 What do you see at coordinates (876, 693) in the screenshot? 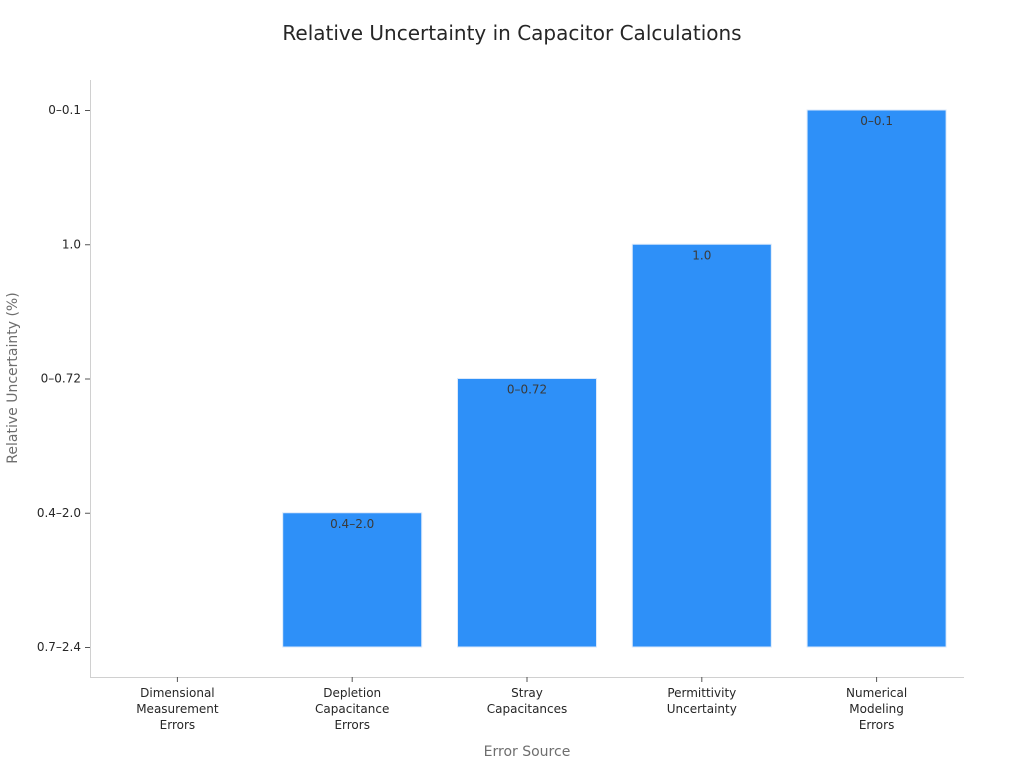
I see `x-tick-label-line: Numerical` at bounding box center [876, 693].